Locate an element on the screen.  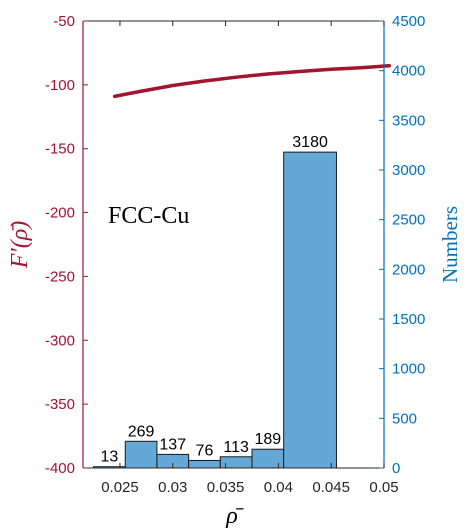
right-tick-label: 3500 is located at coordinates (408, 120).